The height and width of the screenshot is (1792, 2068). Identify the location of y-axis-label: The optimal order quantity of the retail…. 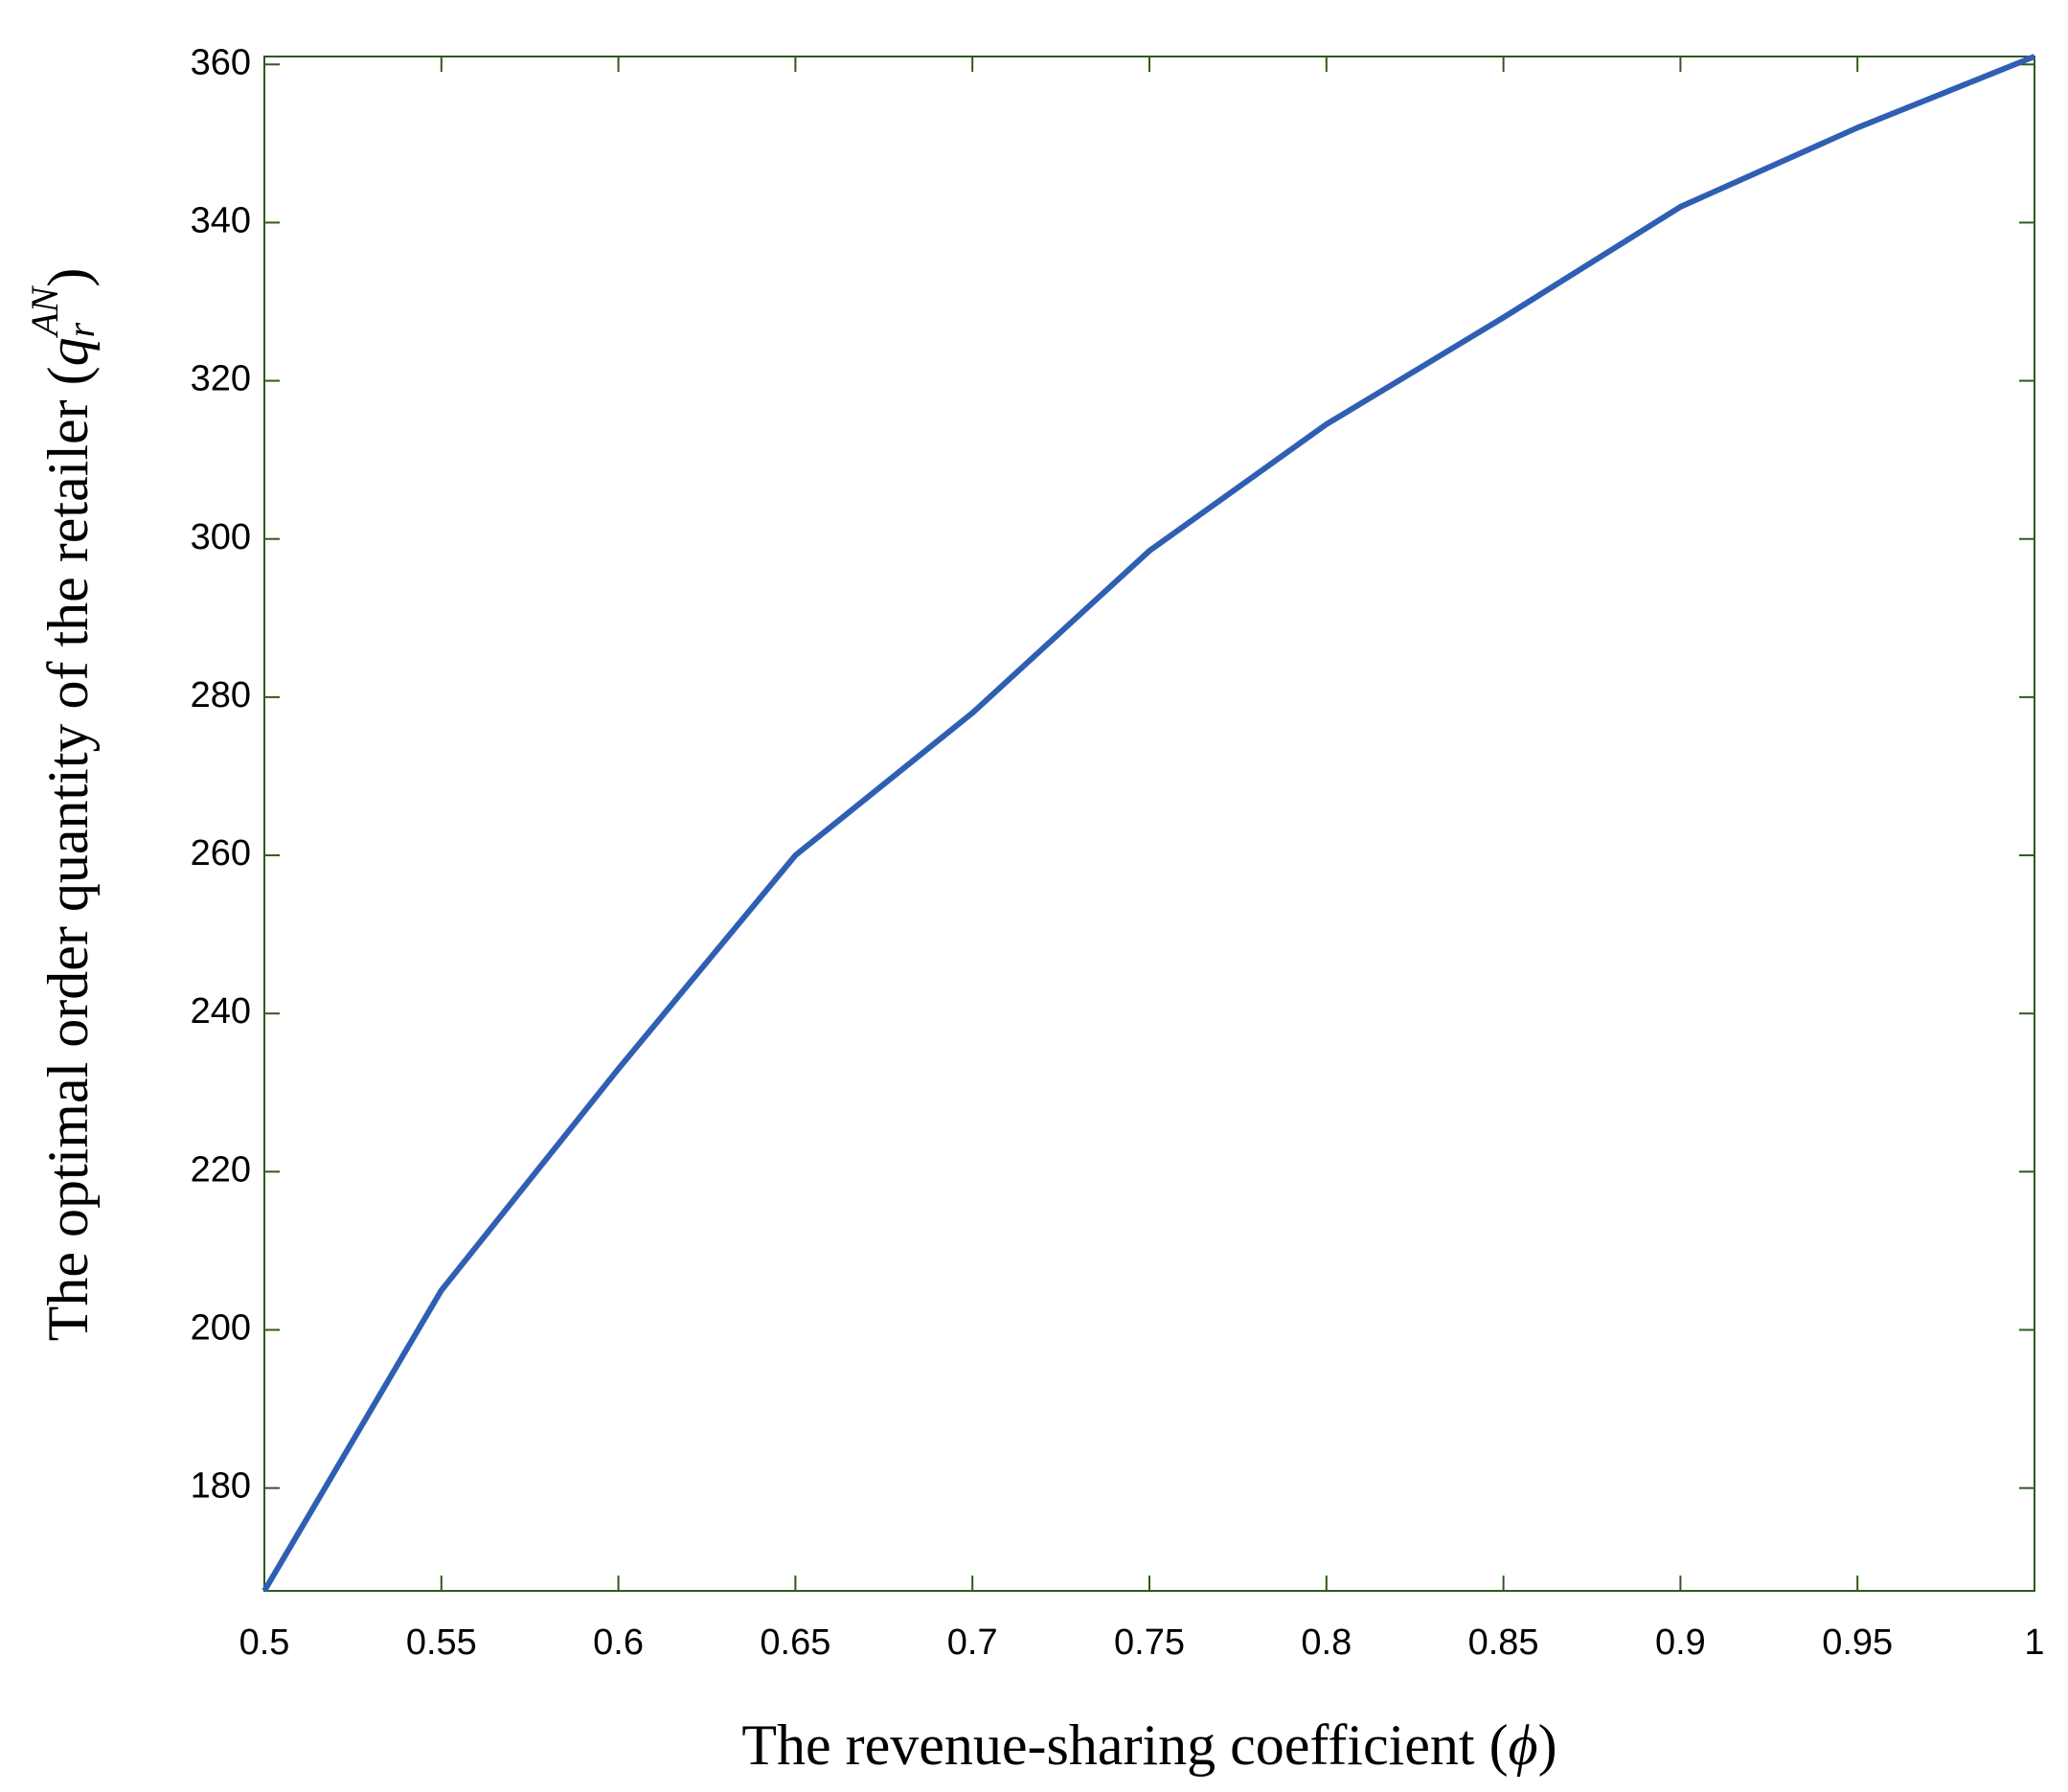
(62, 805).